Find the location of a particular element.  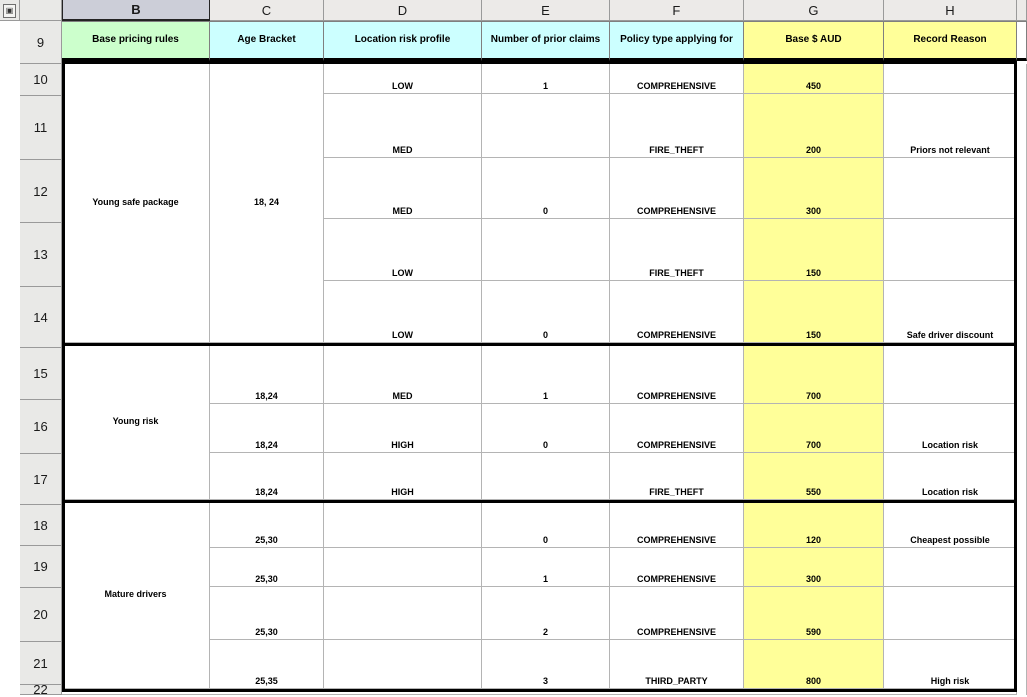

block-name-1: Young risk is located at coordinates (136, 423).